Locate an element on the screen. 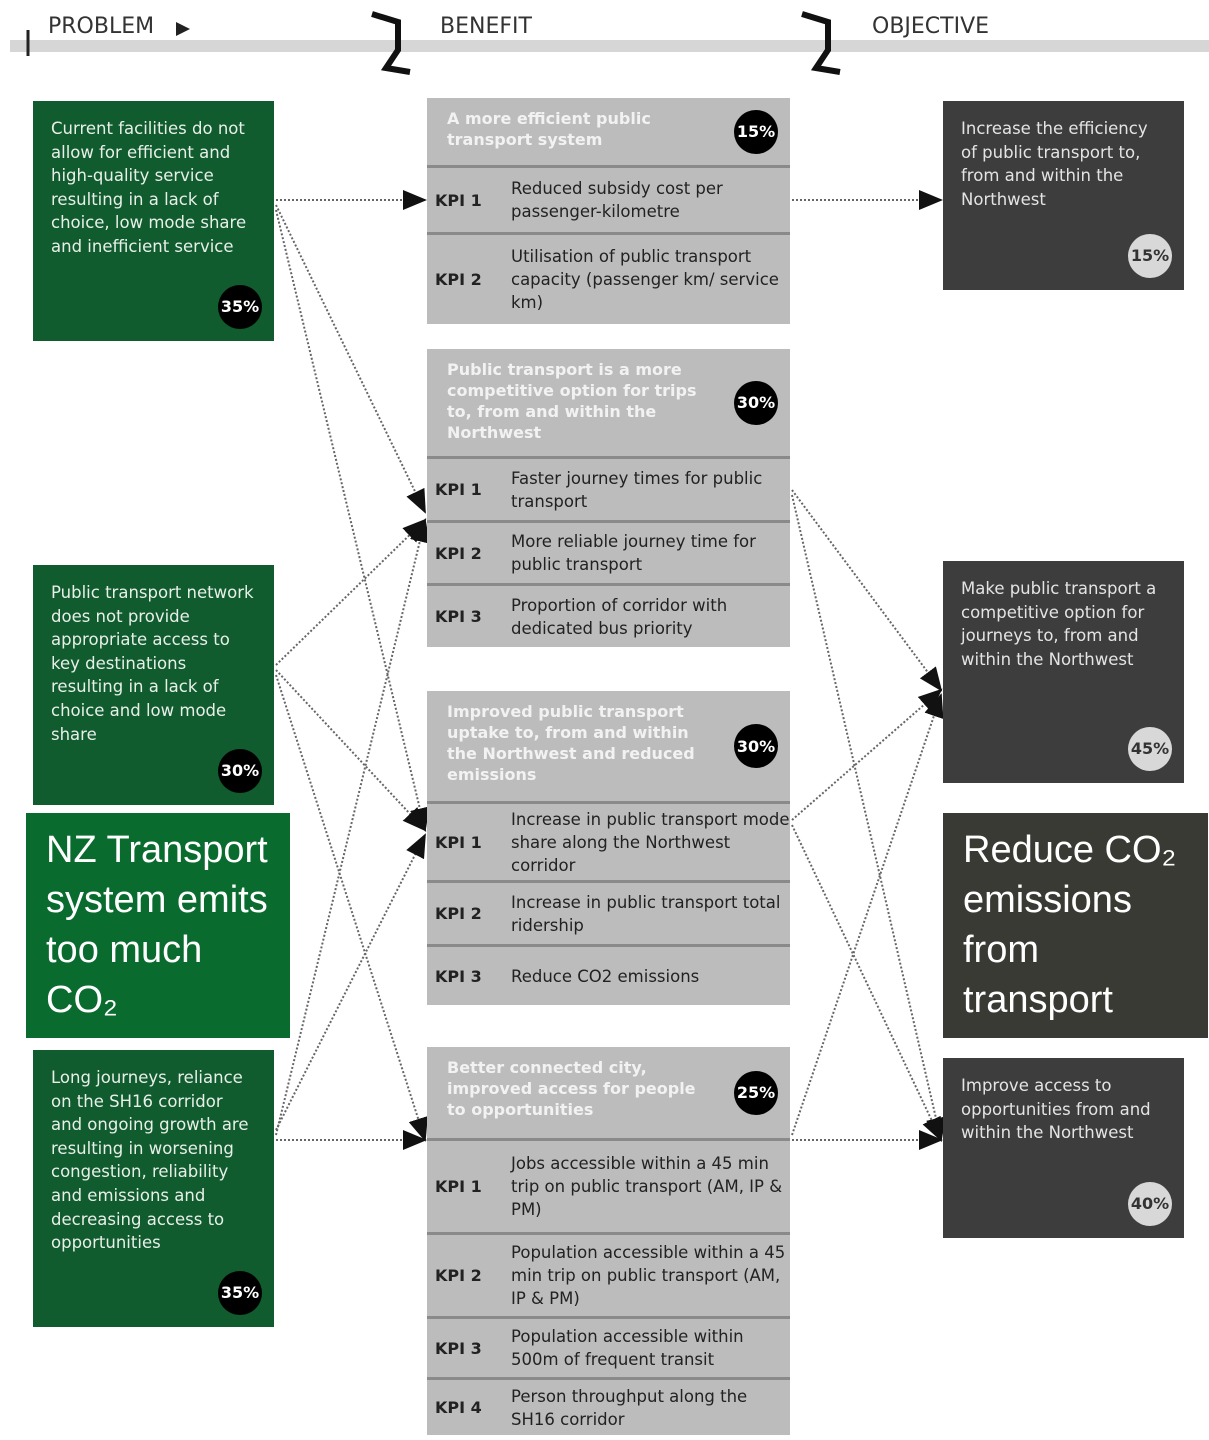 This screenshot has height=1440, width=1209. objective-highlight: Reduce CO₂ emissions from transport is located at coordinates (1075, 925).